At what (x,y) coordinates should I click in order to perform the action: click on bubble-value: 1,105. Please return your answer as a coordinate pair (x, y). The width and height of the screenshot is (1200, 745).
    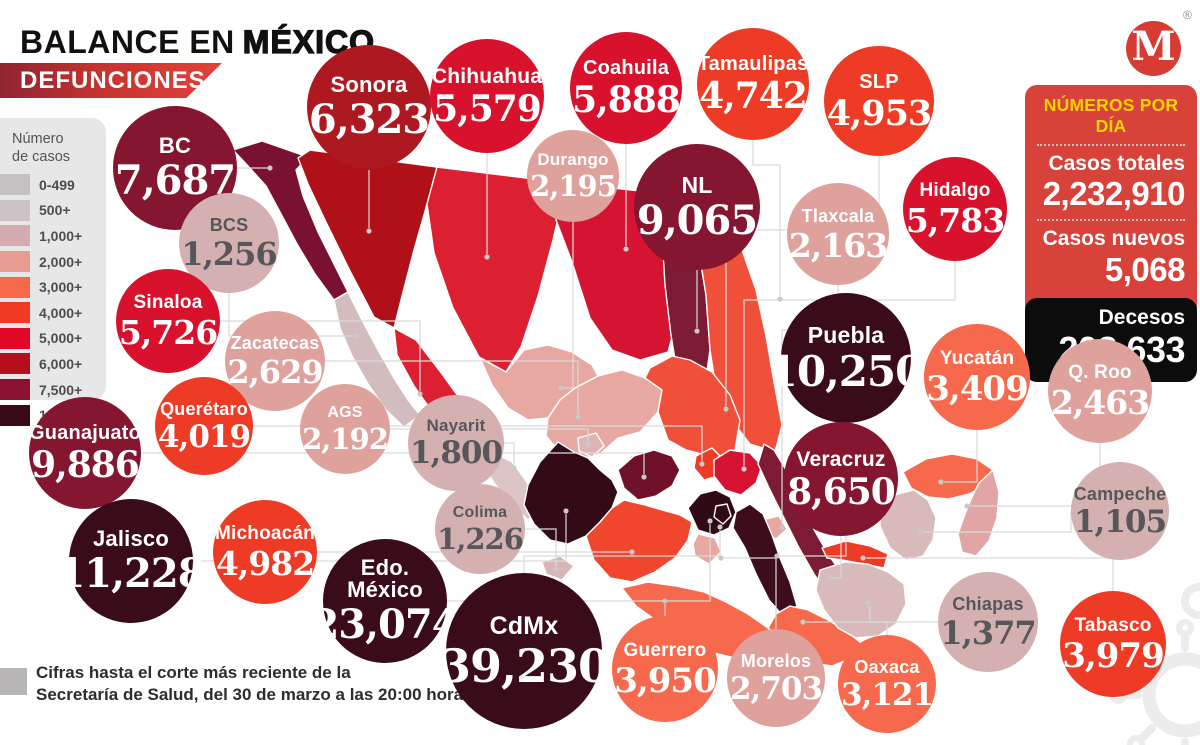
    Looking at the image, I should click on (1120, 521).